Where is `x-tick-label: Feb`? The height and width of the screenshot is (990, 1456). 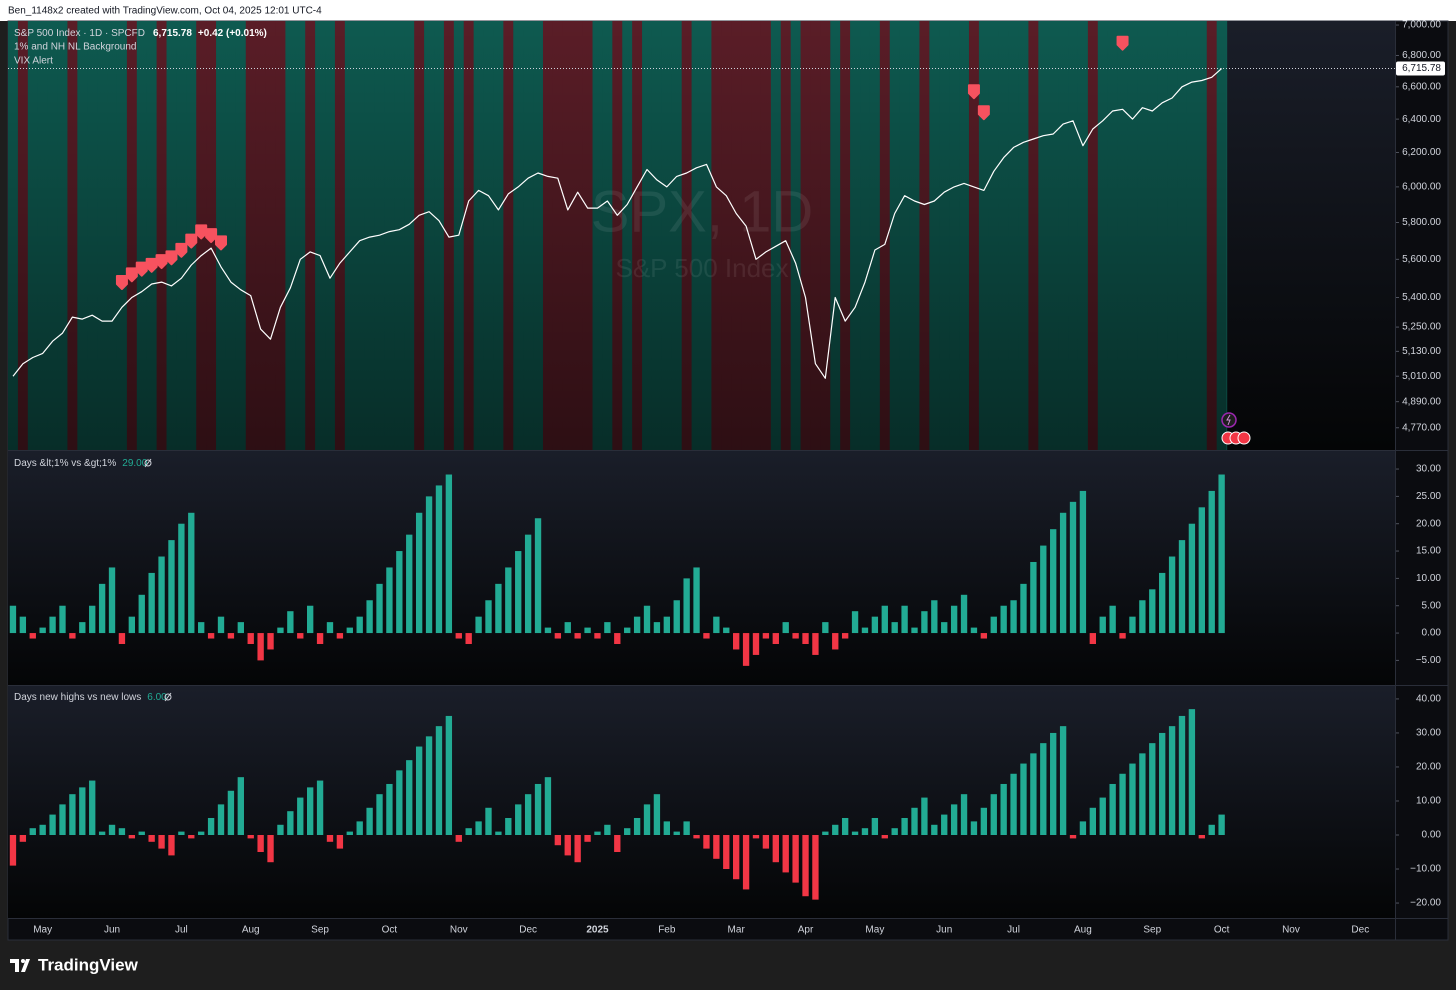
x-tick-label: Feb is located at coordinates (667, 930).